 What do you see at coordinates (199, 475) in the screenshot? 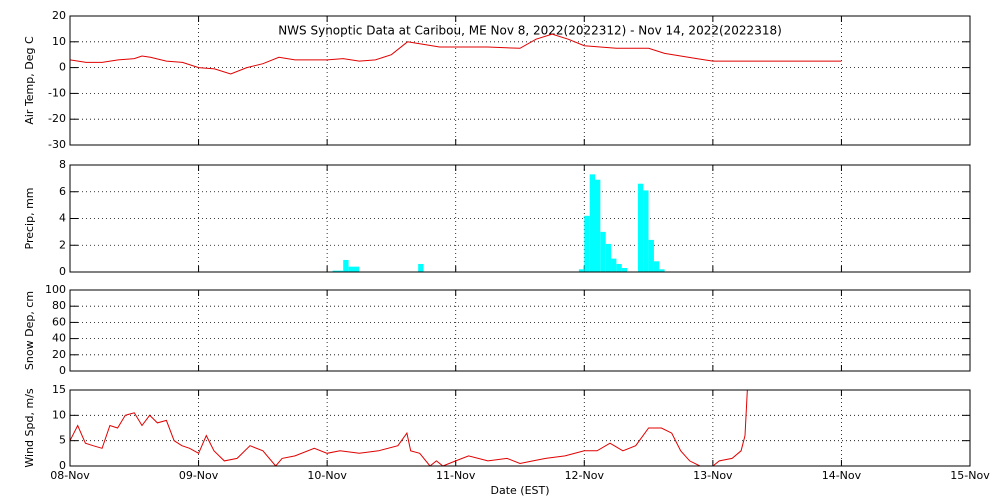
I see `x-tick-label: 09-Nov` at bounding box center [199, 475].